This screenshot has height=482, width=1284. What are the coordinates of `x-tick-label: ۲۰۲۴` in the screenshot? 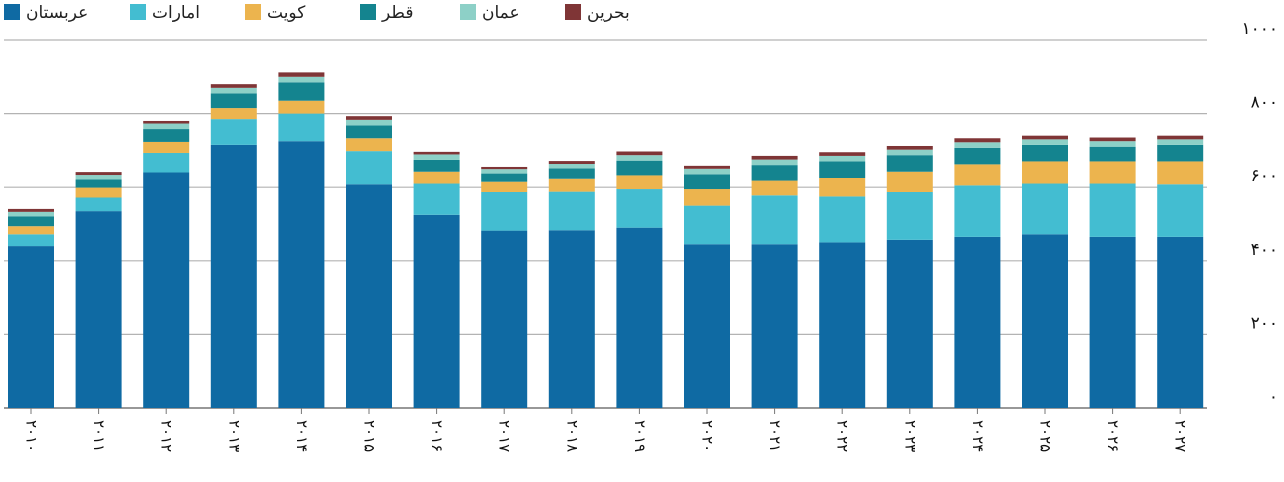 It's located at (978, 436).